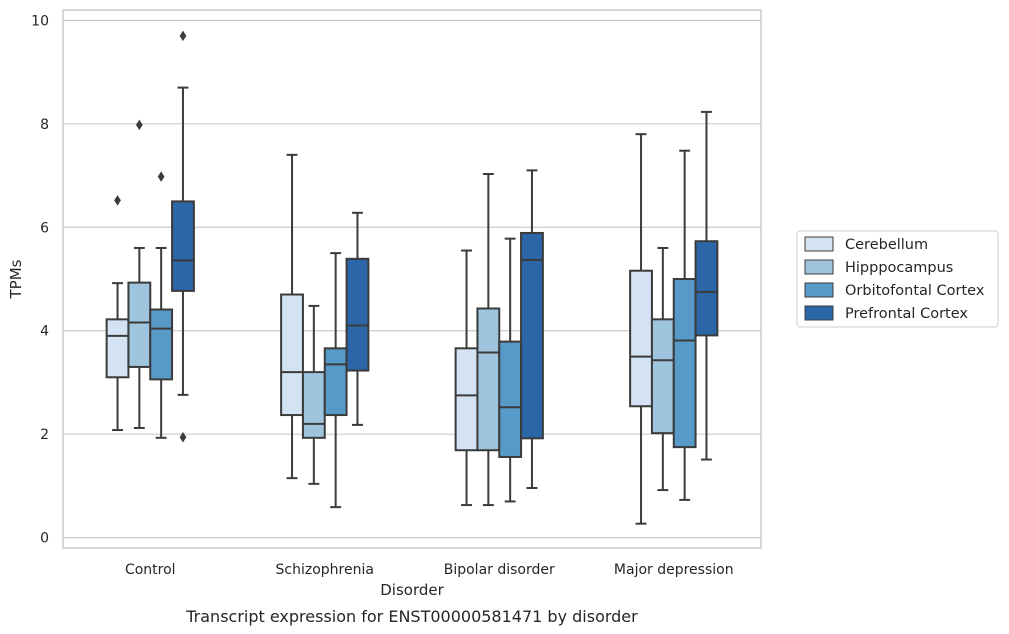  Describe the element at coordinates (899, 268) in the screenshot. I see `legend-label-hipppocampus: Hipppocampus` at that location.